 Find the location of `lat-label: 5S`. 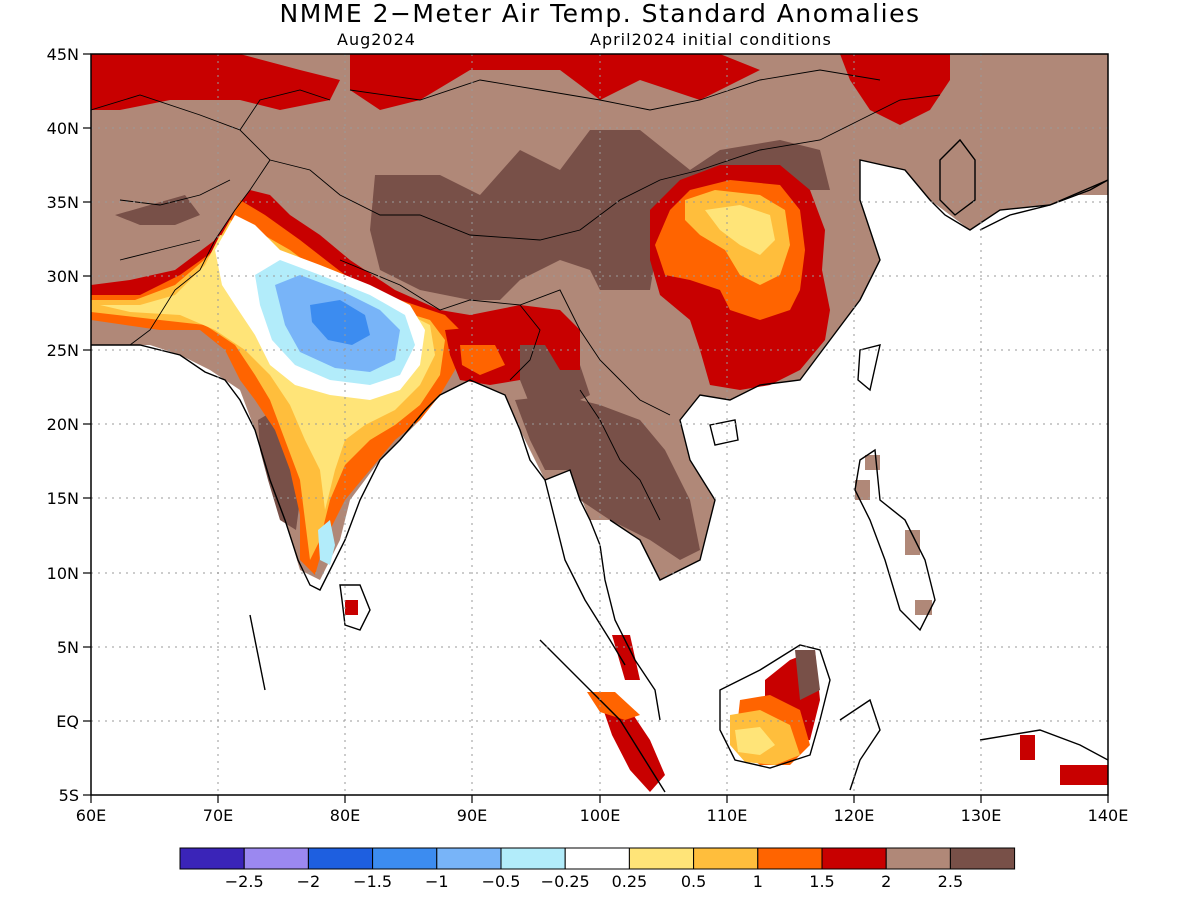

lat-label: 5S is located at coordinates (69, 795).